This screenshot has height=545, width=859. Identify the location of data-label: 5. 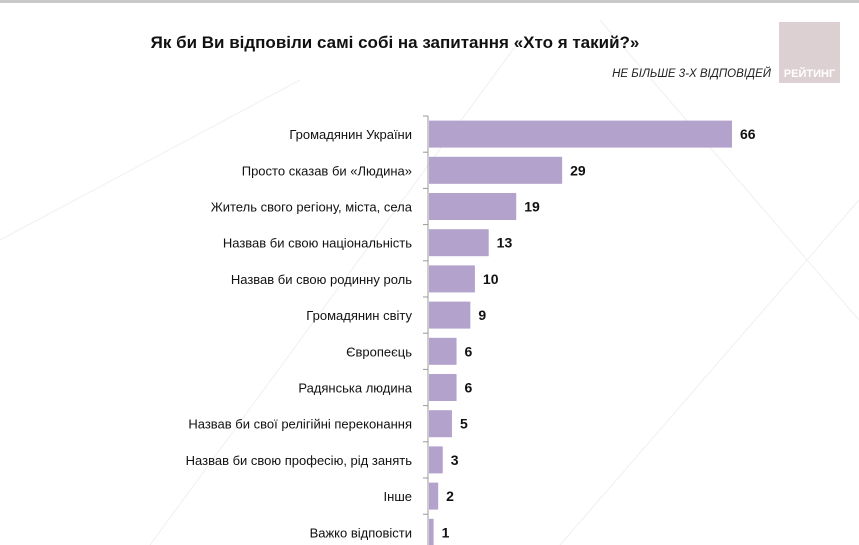
(464, 424).